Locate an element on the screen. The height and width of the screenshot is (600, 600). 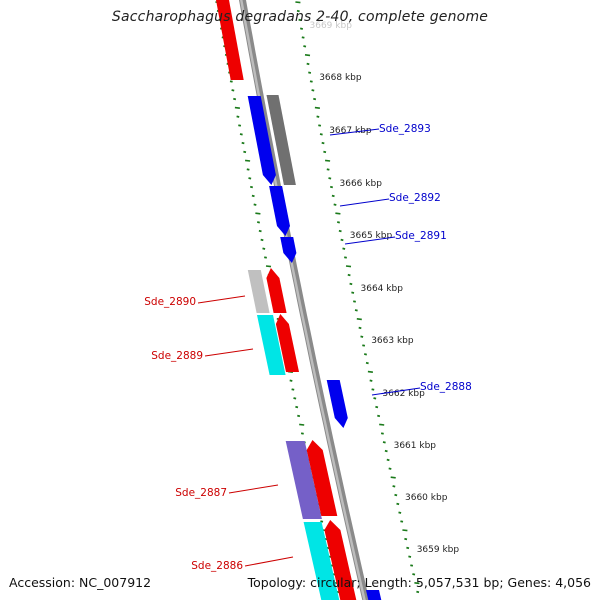
kbp-label: 3664 kbp is located at coordinates (382, 289).